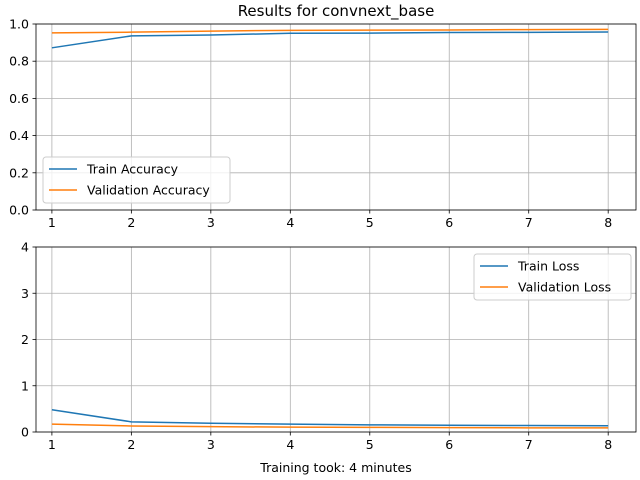  What do you see at coordinates (148, 190) in the screenshot?
I see `legend-label: Validation Accuracy` at bounding box center [148, 190].